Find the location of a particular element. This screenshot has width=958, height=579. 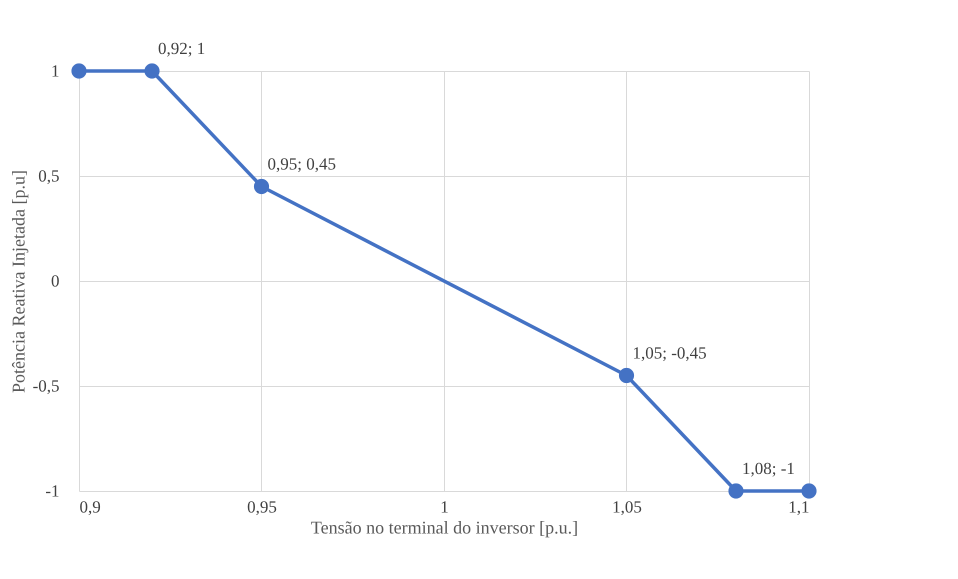

annotation: 1,08; -1 is located at coordinates (768, 468).